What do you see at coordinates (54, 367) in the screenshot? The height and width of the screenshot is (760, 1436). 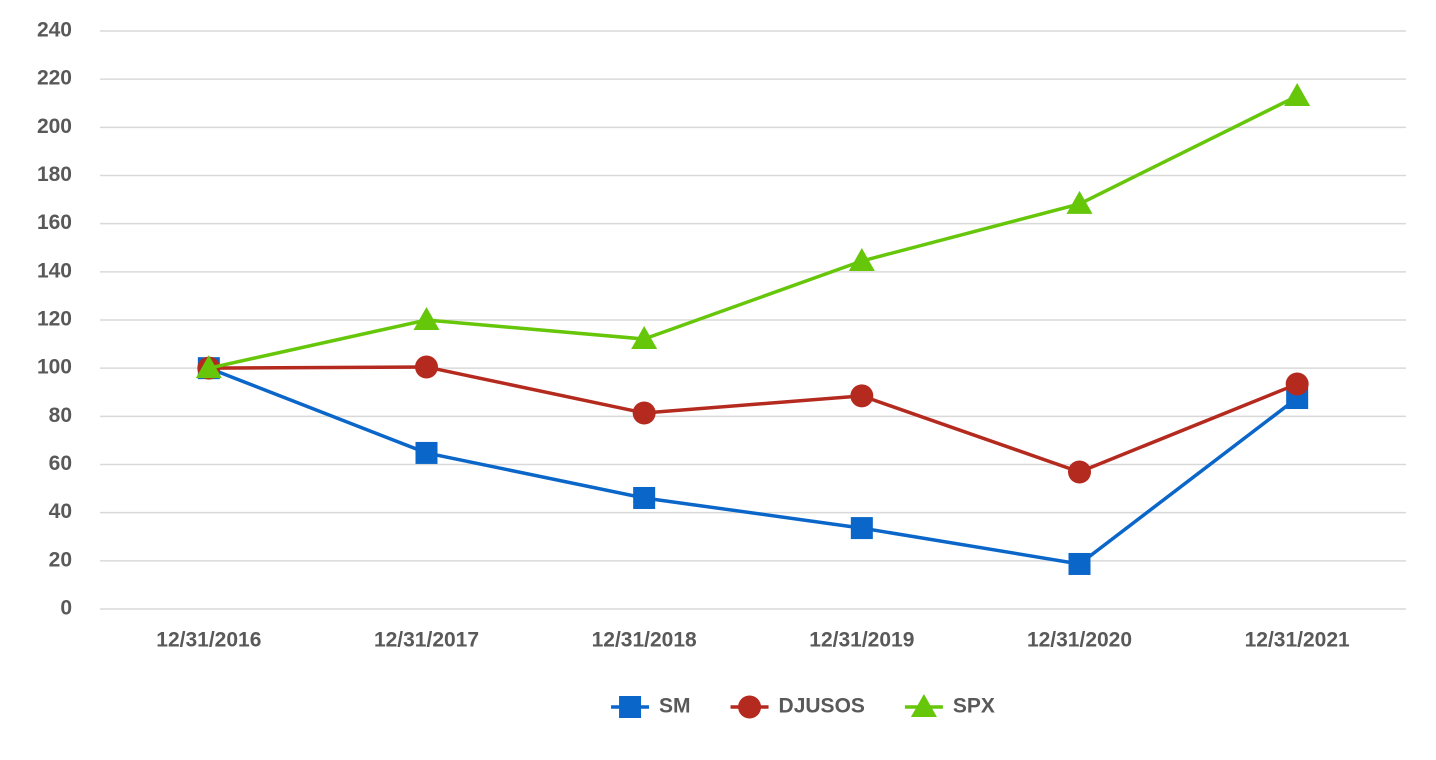 I see `y-tick-label: 100` at bounding box center [54, 367].